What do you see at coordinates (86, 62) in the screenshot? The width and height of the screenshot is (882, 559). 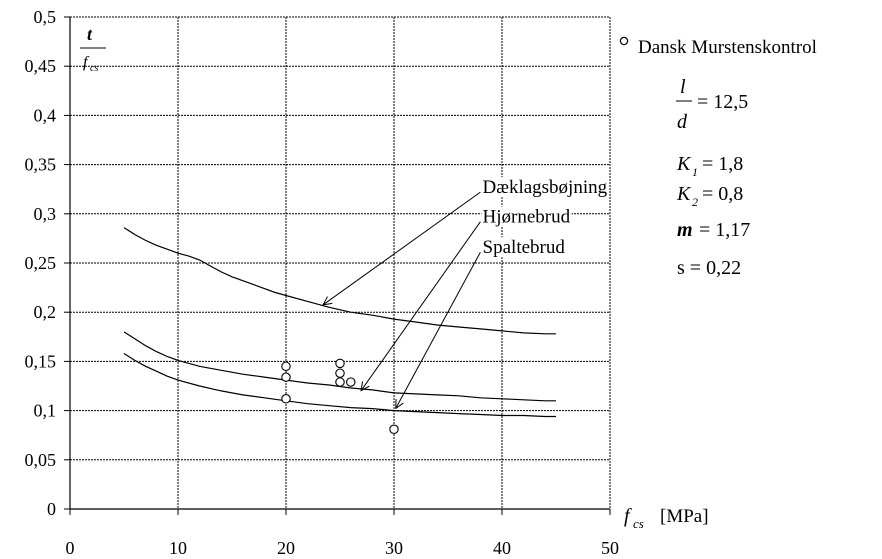 I see `y-axis-label-denominator: f` at bounding box center [86, 62].